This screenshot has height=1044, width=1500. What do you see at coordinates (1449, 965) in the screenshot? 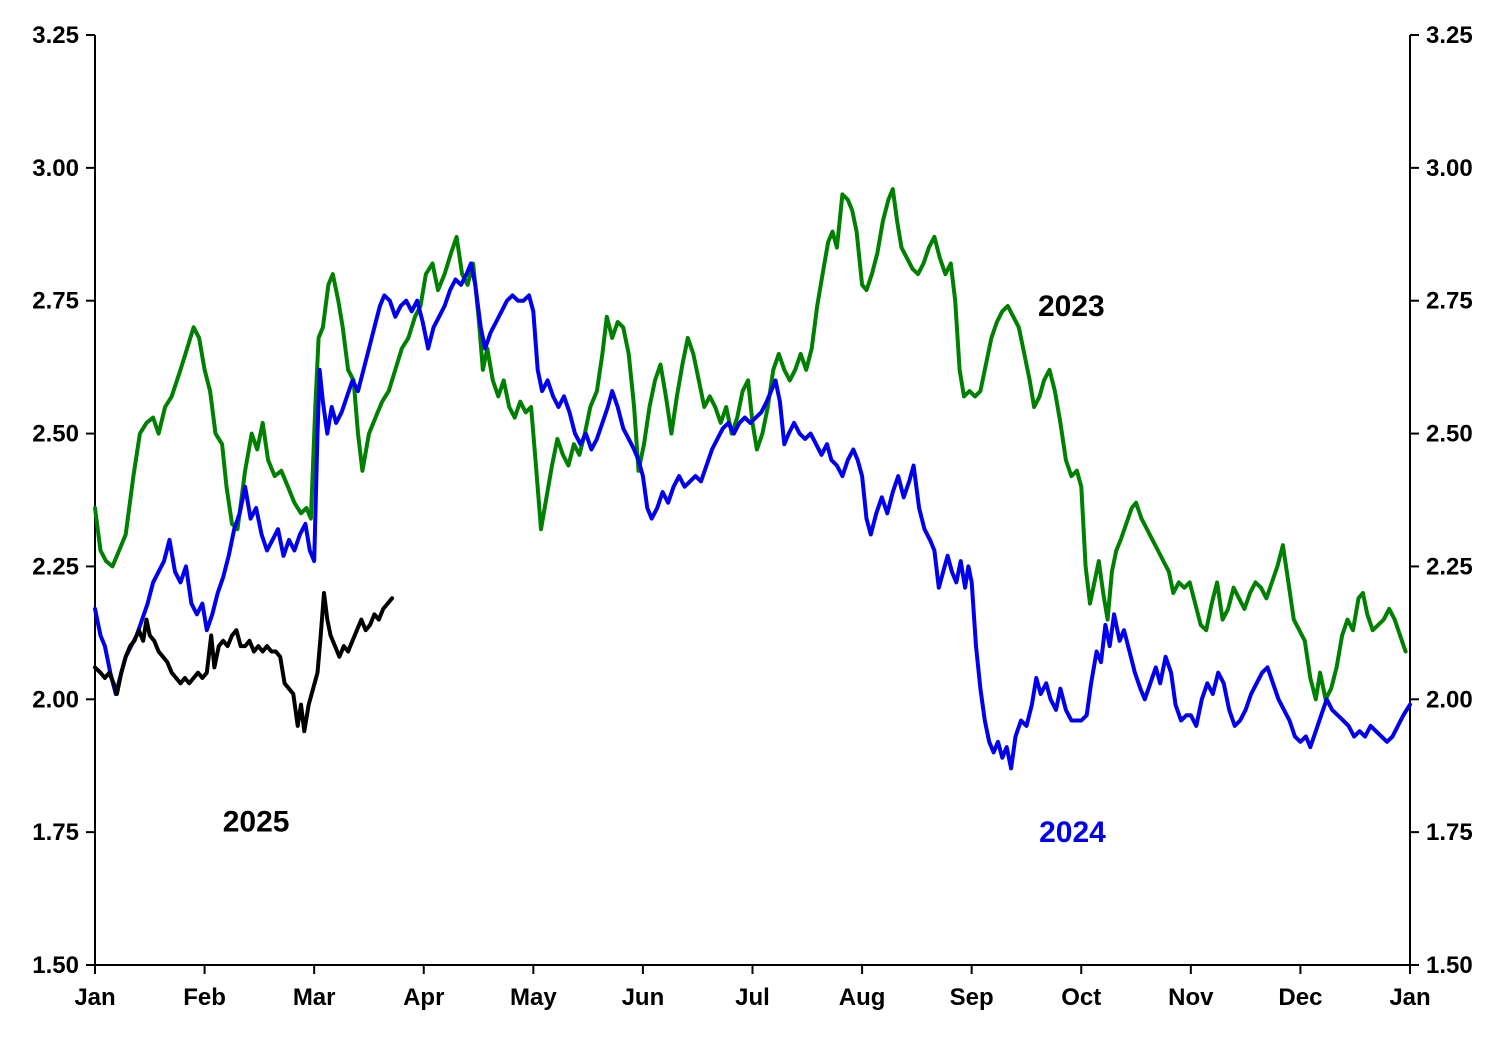
I see `y-axis-tick-label-right: 1.50` at bounding box center [1449, 965].